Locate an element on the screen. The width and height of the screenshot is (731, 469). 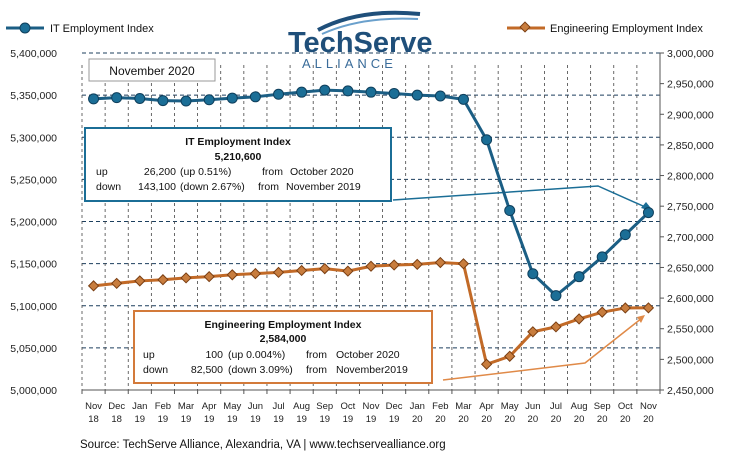
right-tick-label: 2,550,000 is located at coordinates (690, 330).